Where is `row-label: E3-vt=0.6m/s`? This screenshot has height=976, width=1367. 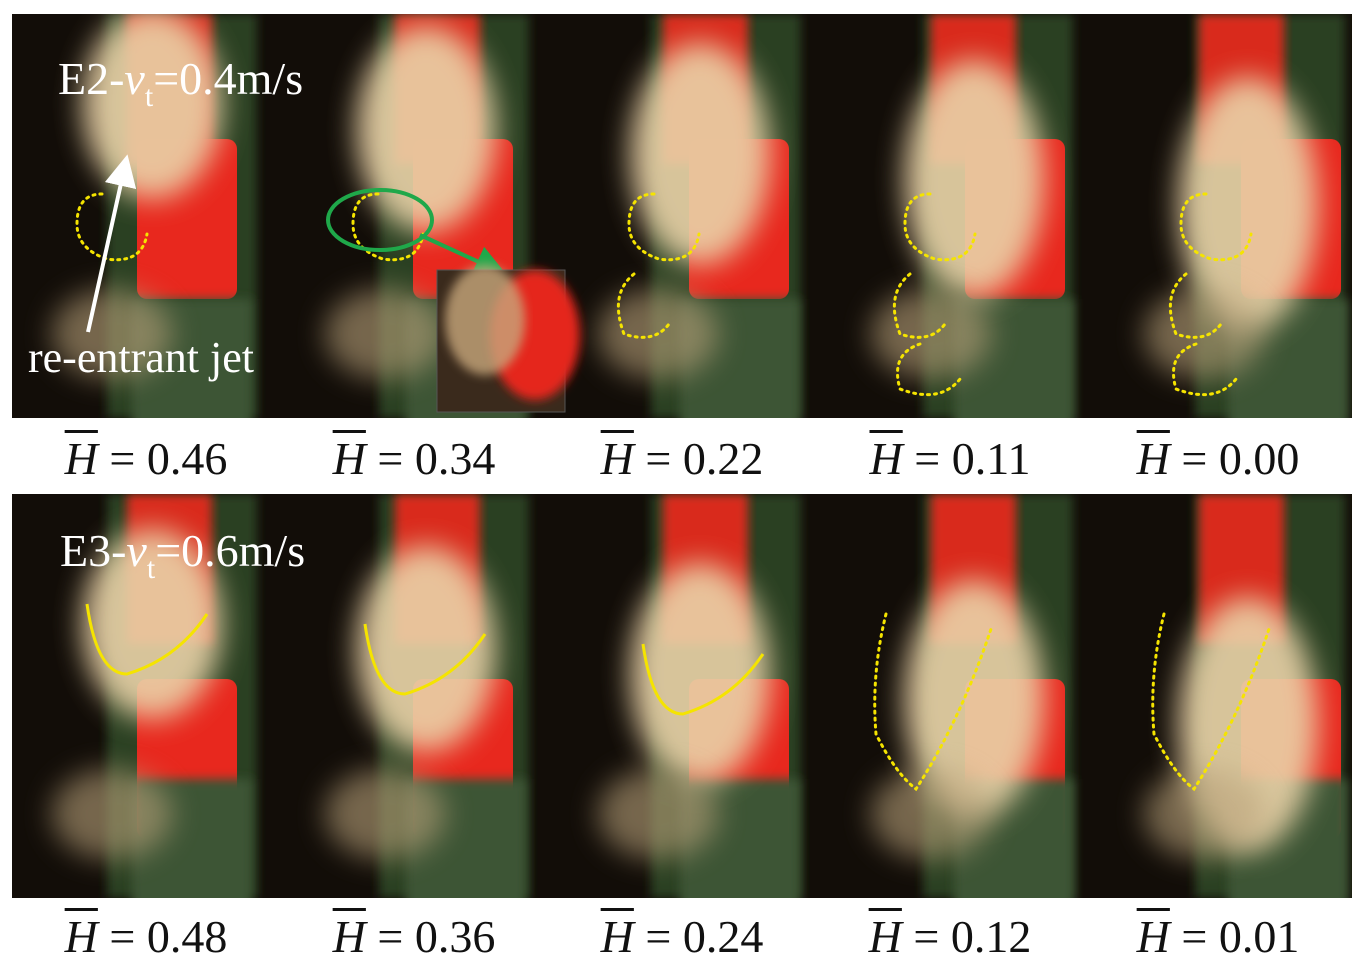
row-label: E3-vt=0.6m/s is located at coordinates (182, 555).